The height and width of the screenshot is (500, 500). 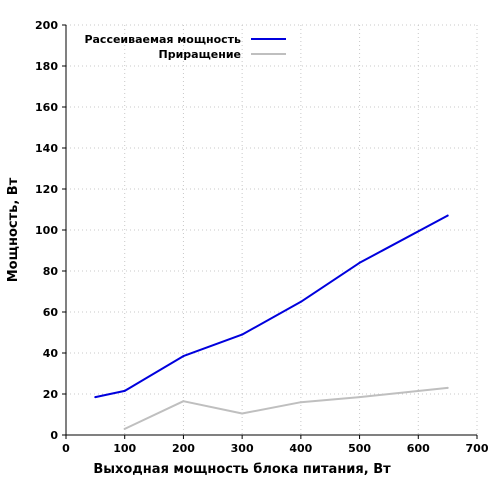 I want to click on y-tick-label: 80, so click(x=51, y=271).